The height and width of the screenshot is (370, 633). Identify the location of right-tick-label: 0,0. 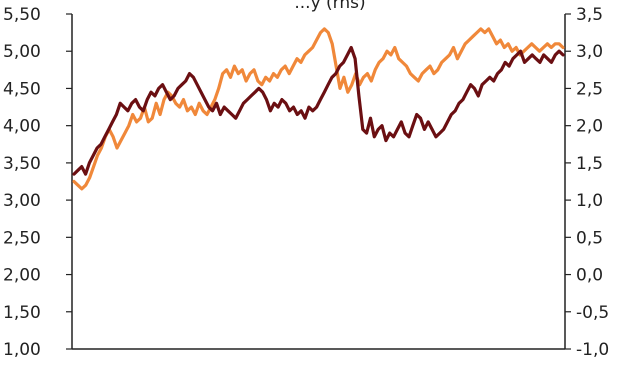
(589, 276).